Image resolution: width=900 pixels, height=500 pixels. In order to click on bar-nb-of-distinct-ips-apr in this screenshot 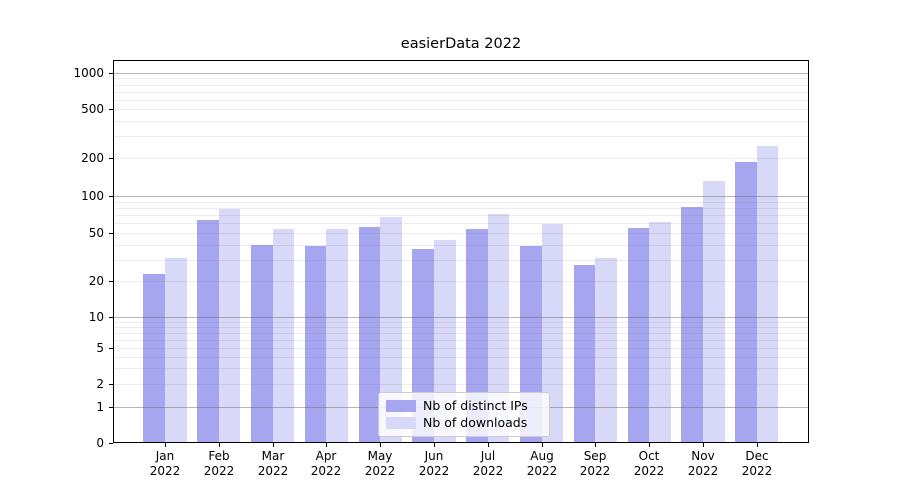, I will do `click(315, 344)`.